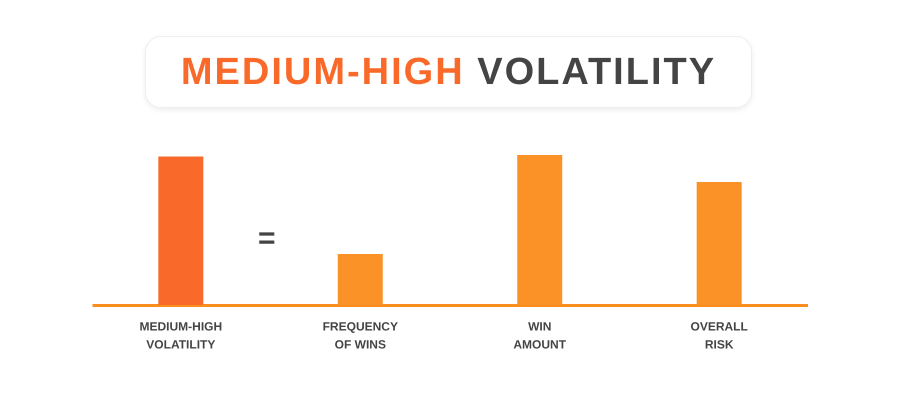  What do you see at coordinates (448, 72) in the screenshot?
I see `chart-title: MEDIUM-HIGH VOLATILITY` at bounding box center [448, 72].